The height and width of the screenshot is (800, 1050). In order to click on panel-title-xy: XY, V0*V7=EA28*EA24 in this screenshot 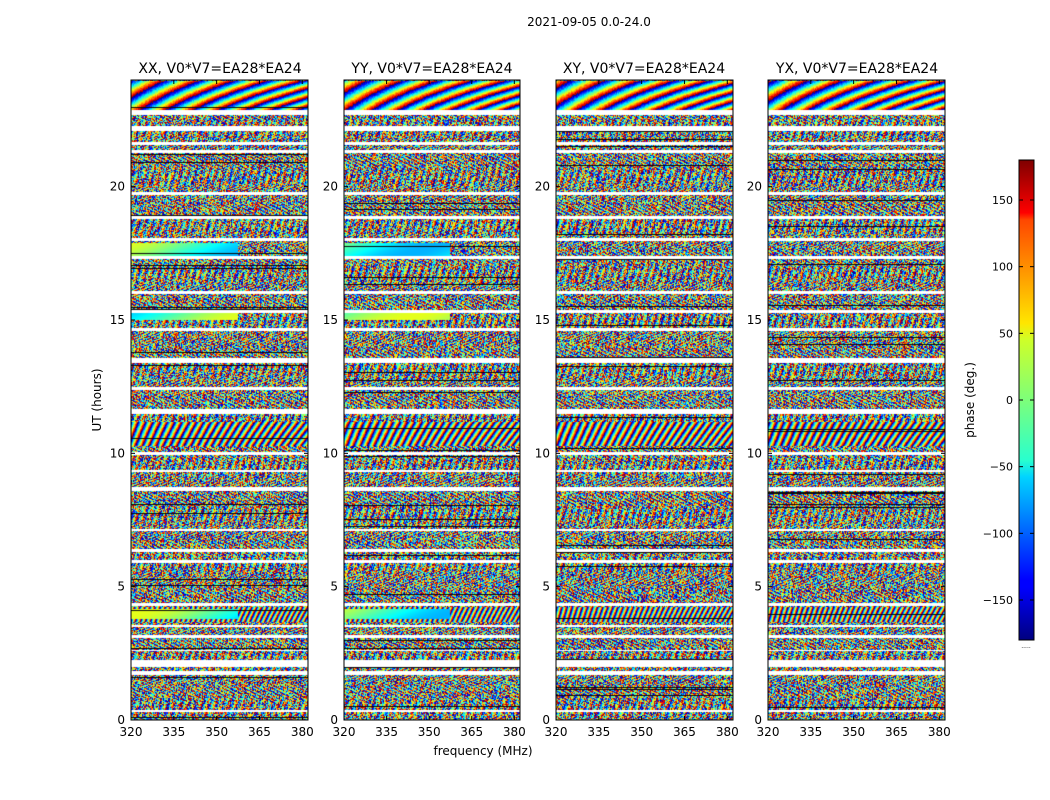, I will do `click(644, 69)`.